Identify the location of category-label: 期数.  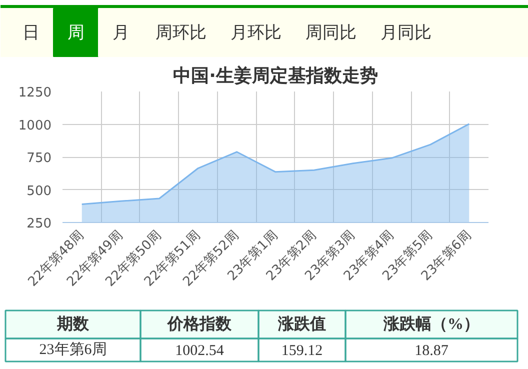
(73, 324).